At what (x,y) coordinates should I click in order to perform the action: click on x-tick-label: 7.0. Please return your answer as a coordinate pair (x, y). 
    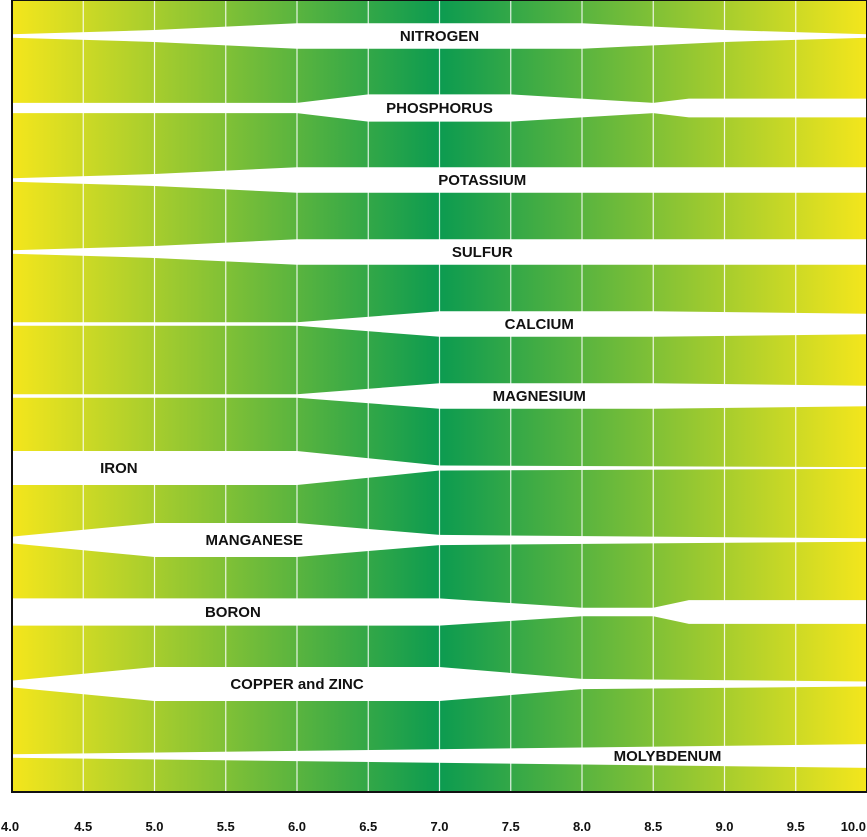
    Looking at the image, I should click on (439, 826).